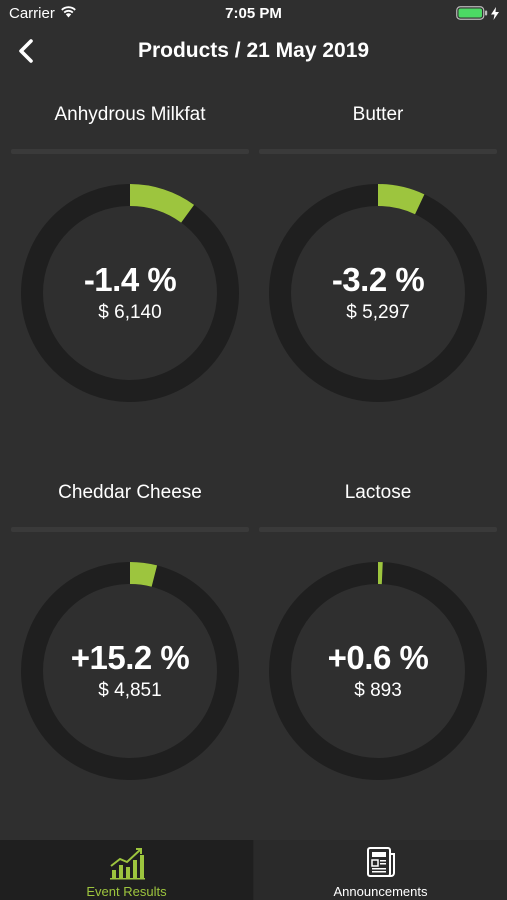 The width and height of the screenshot is (507, 900). What do you see at coordinates (378, 492) in the screenshot?
I see `product-name: Lactose` at bounding box center [378, 492].